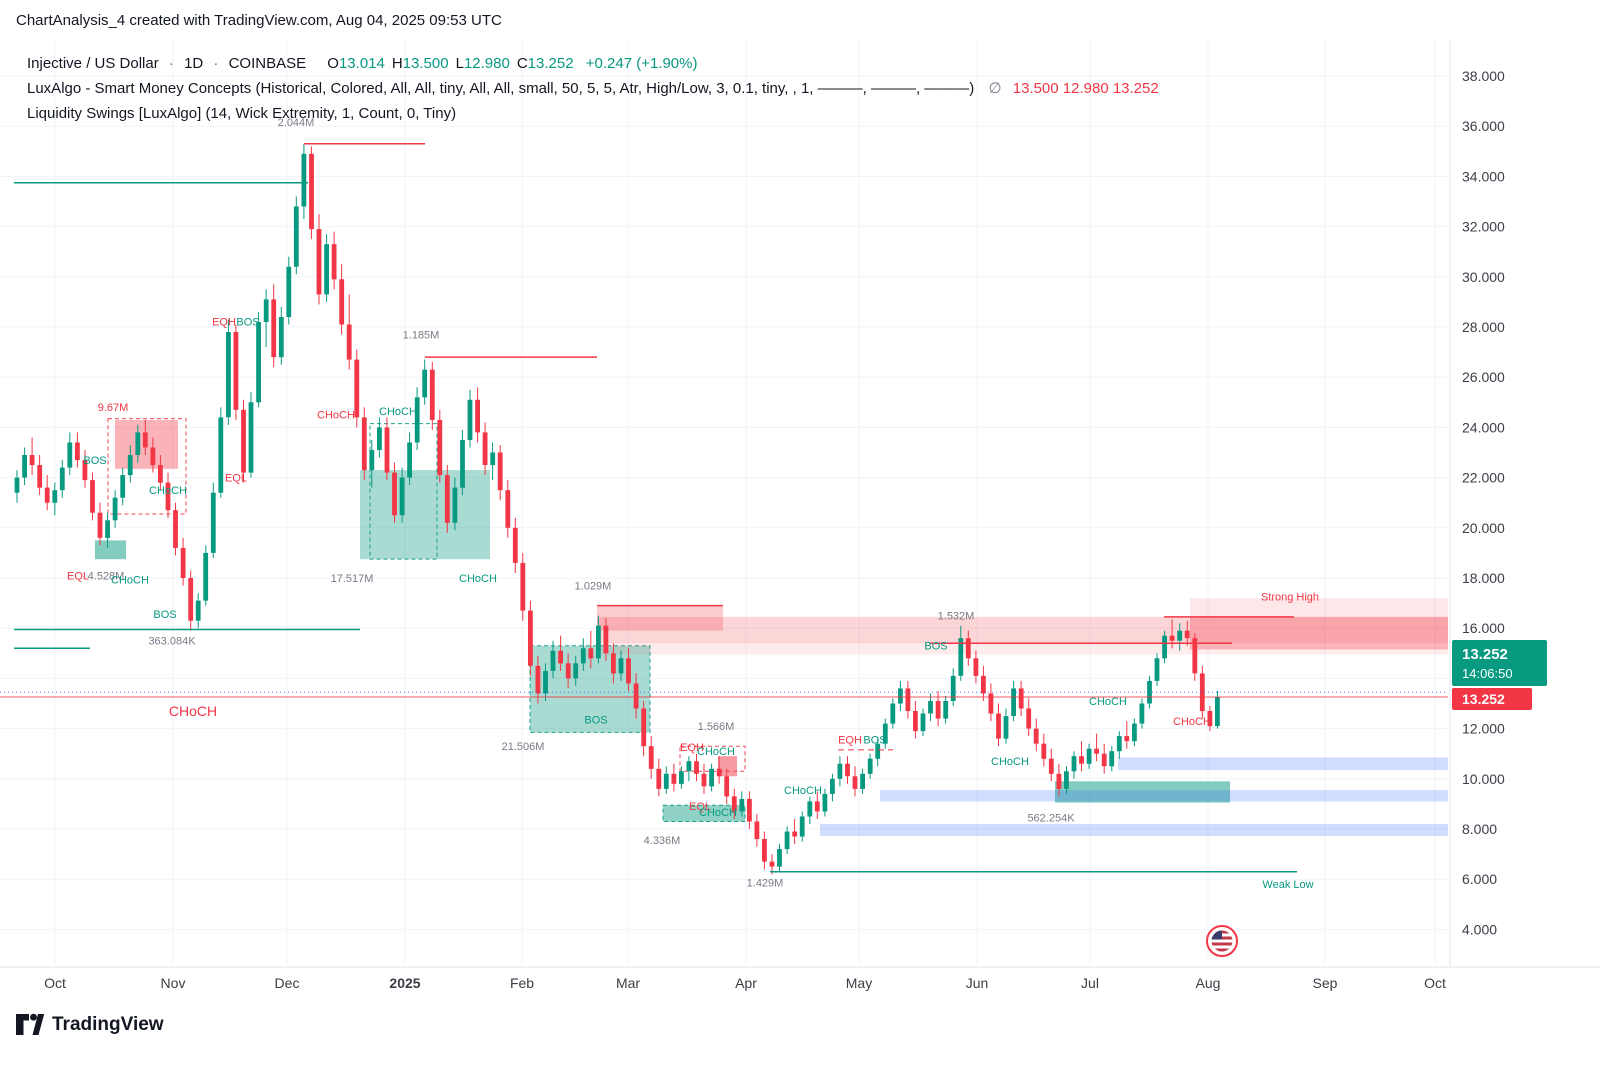  What do you see at coordinates (1479, 829) in the screenshot?
I see `price-tick-label: 8.000` at bounding box center [1479, 829].